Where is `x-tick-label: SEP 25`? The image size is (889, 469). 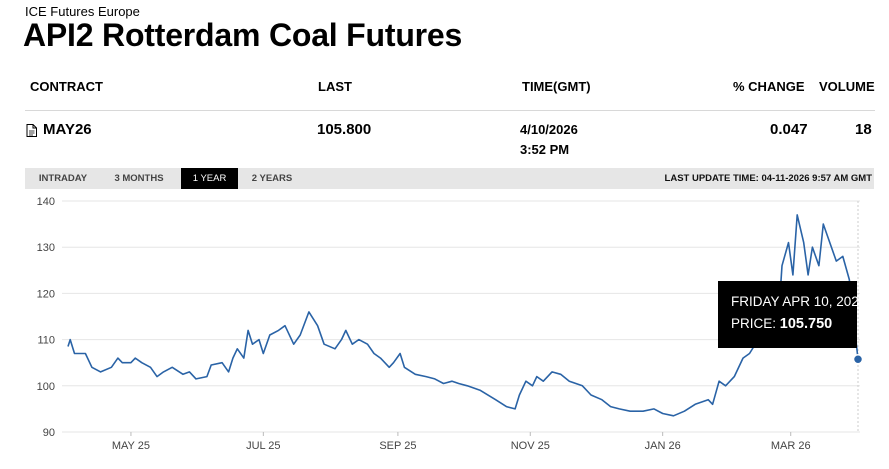
x-tick-label: SEP 25 is located at coordinates (397, 446).